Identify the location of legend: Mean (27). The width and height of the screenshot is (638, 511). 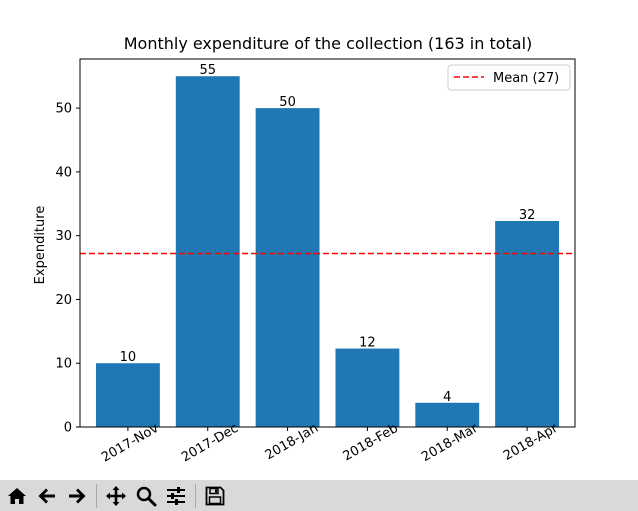
(509, 77).